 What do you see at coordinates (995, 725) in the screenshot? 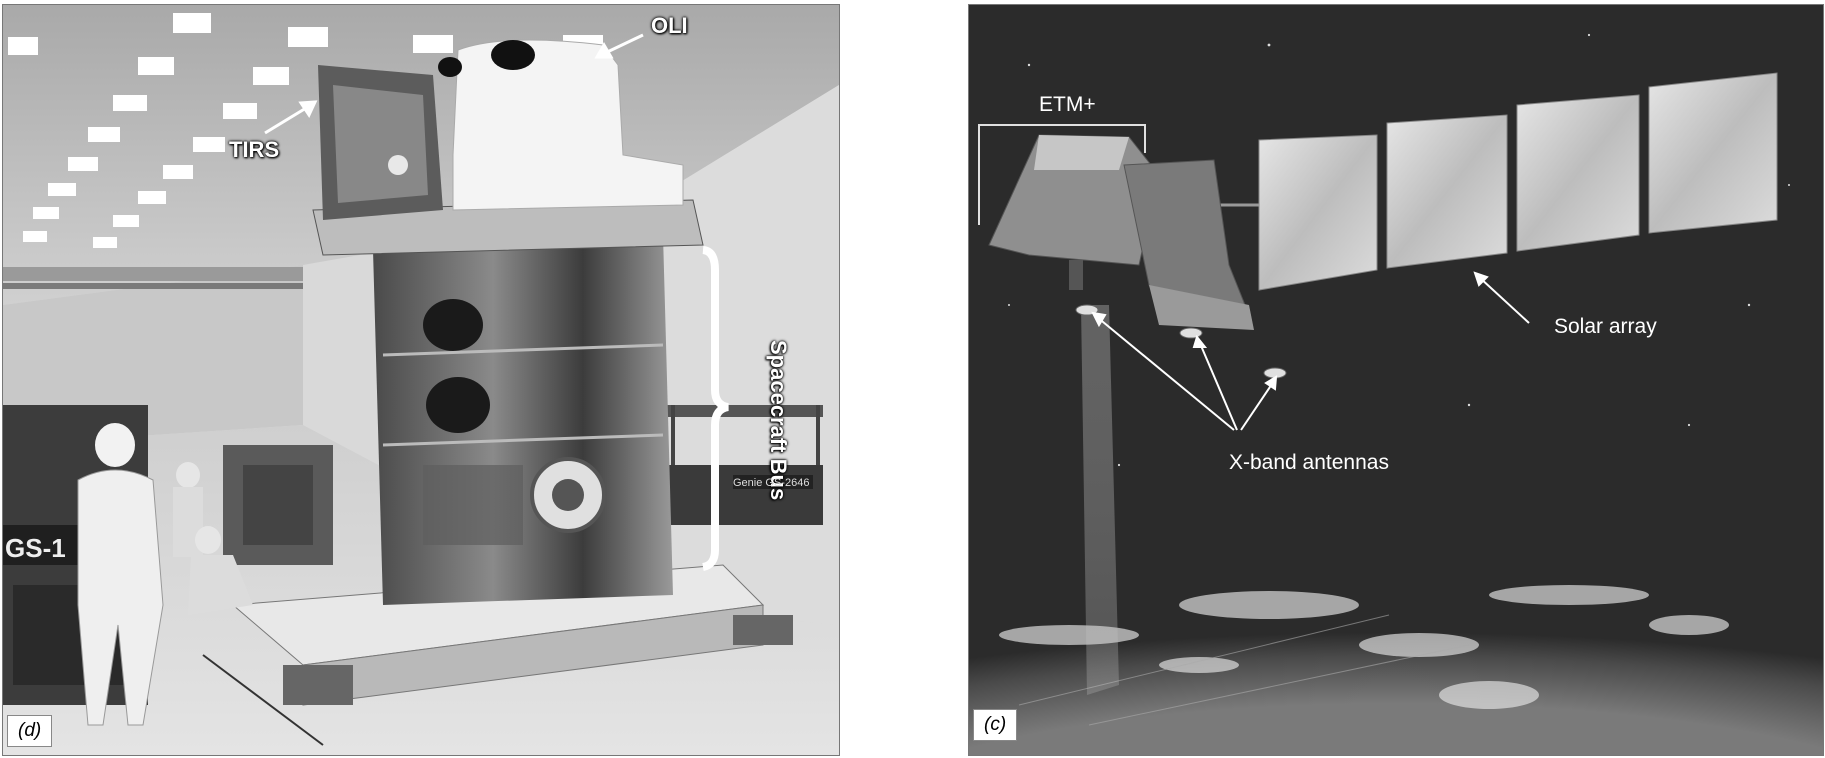
I see `panel-tag-c: (c)` at bounding box center [995, 725].